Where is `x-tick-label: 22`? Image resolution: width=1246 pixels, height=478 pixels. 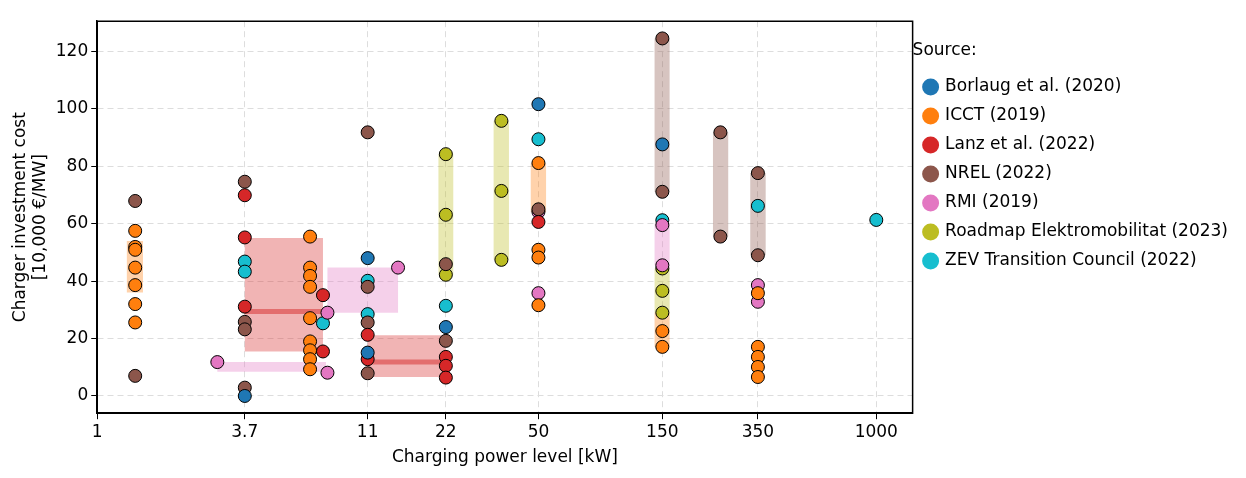
x-tick-label: 22 is located at coordinates (446, 430).